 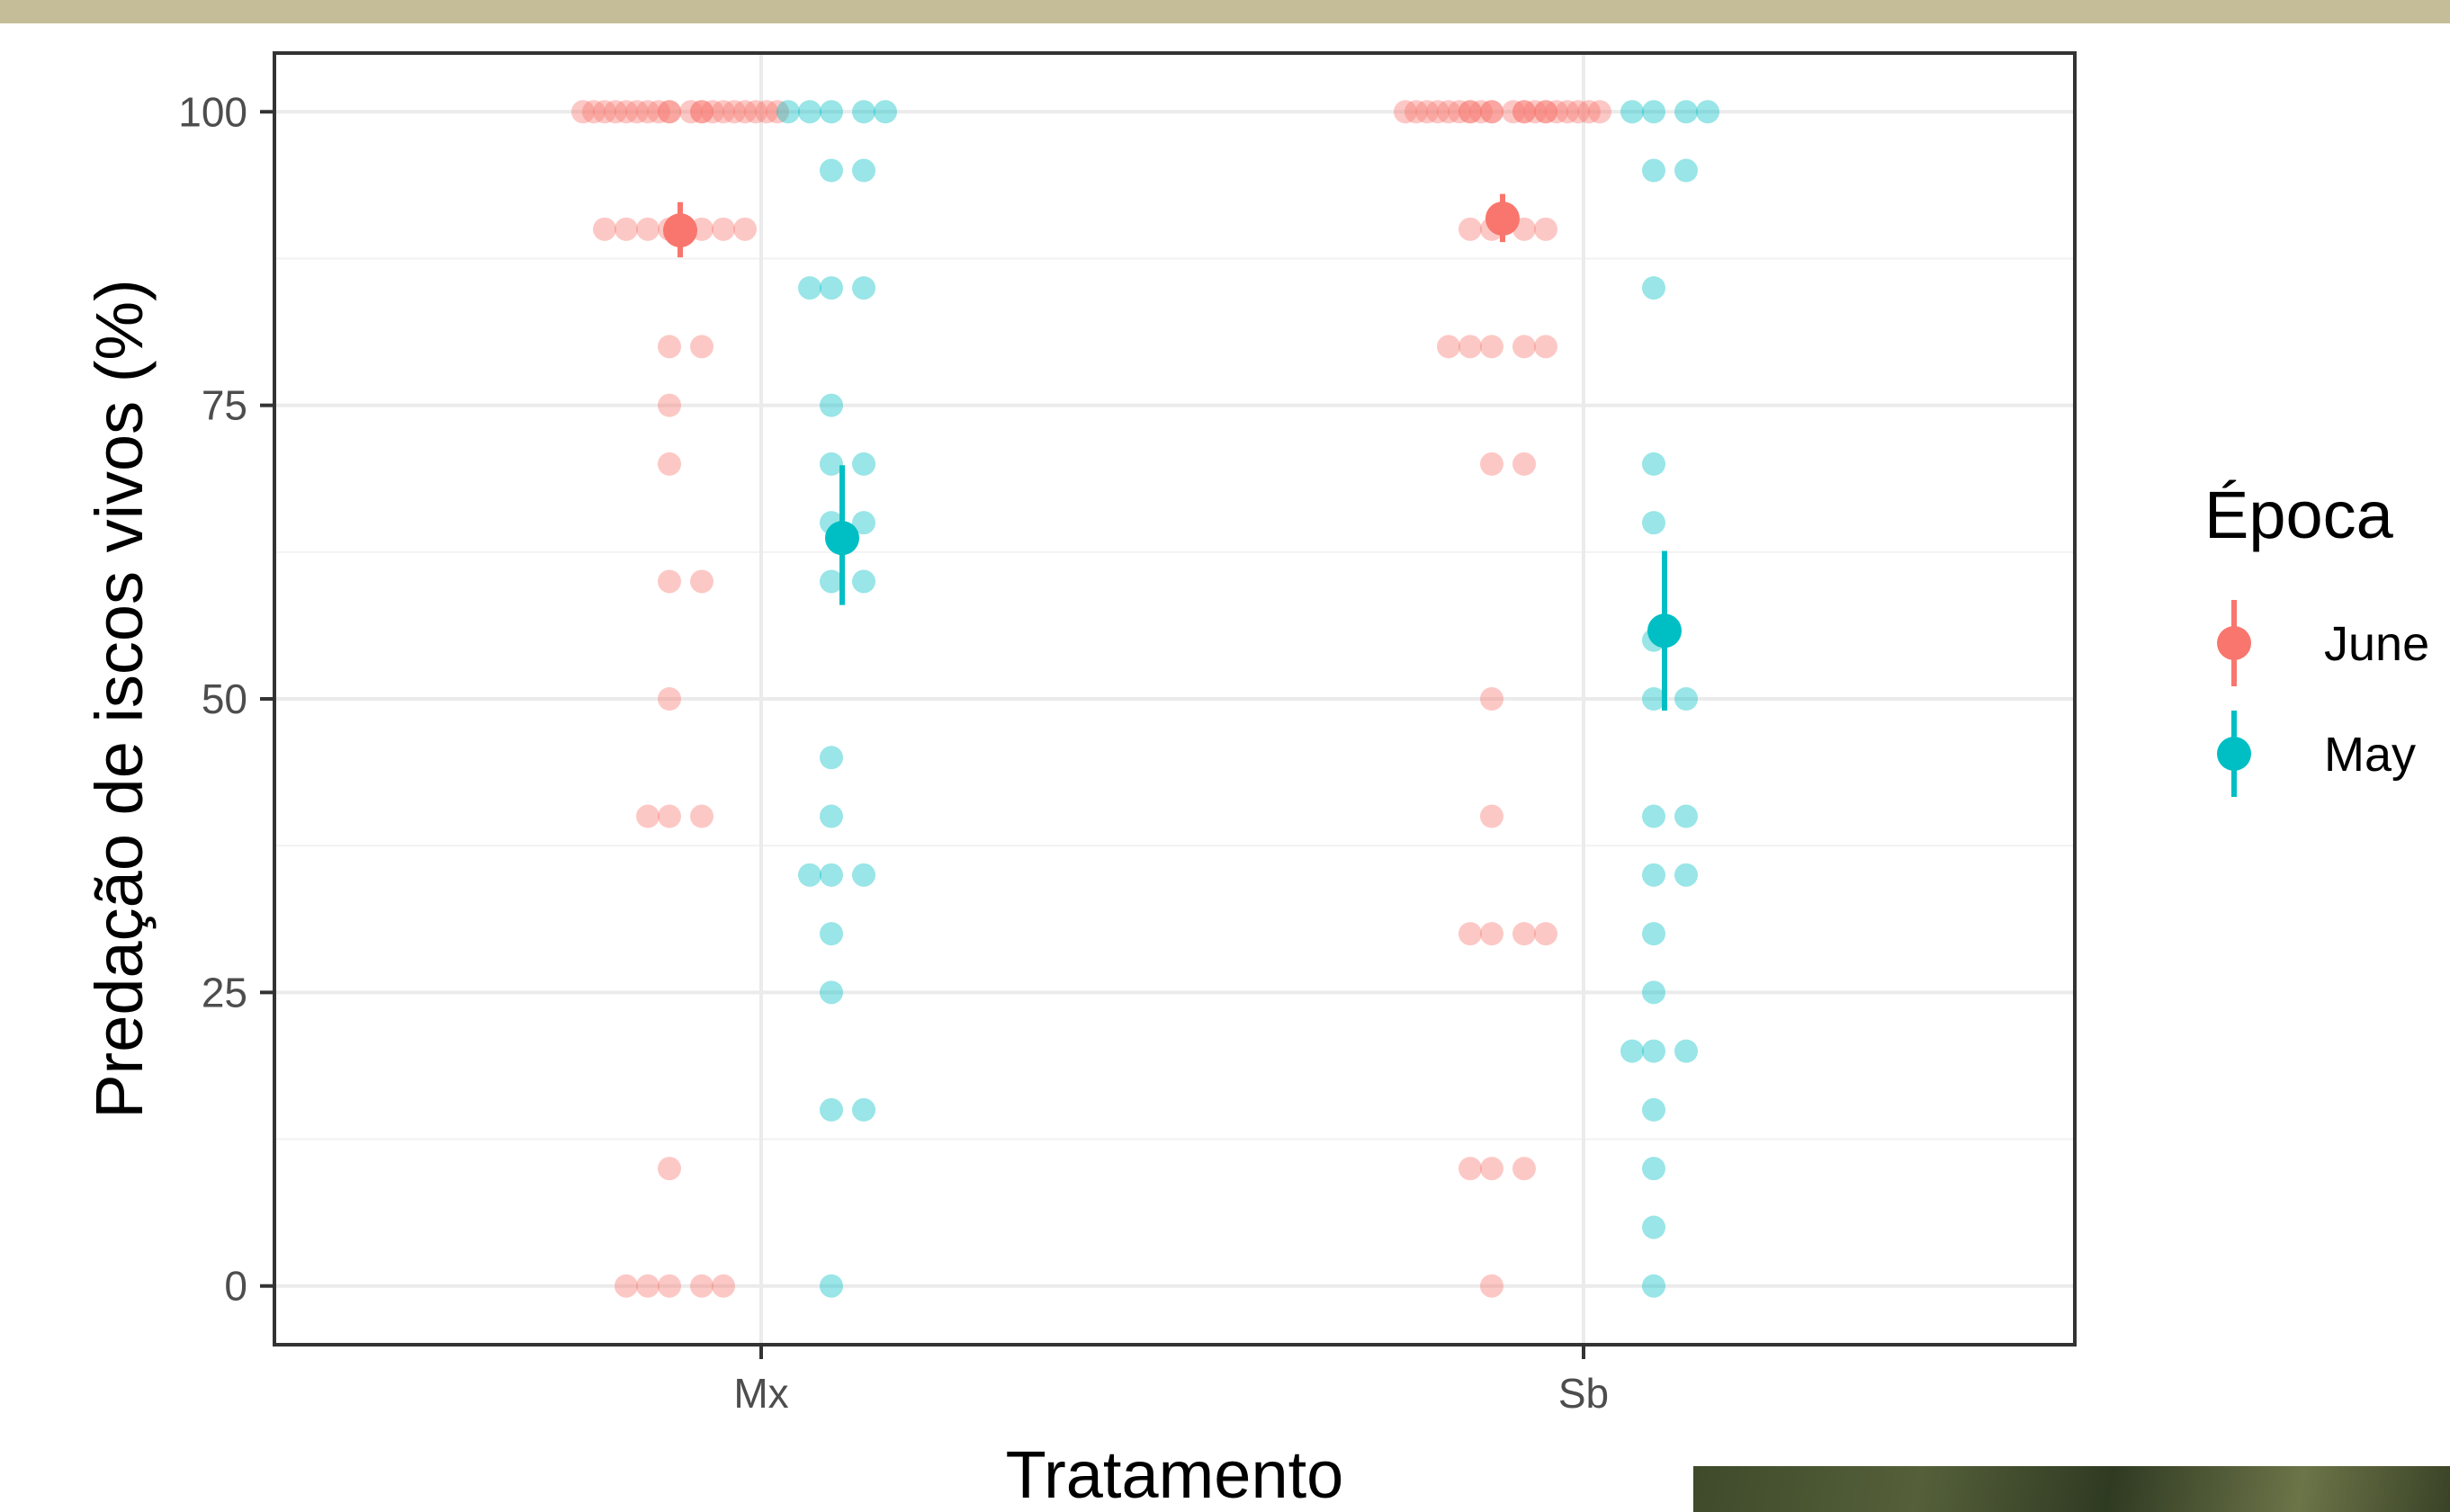 I want to click on x-tick-label: Sb, so click(x=1583, y=1393).